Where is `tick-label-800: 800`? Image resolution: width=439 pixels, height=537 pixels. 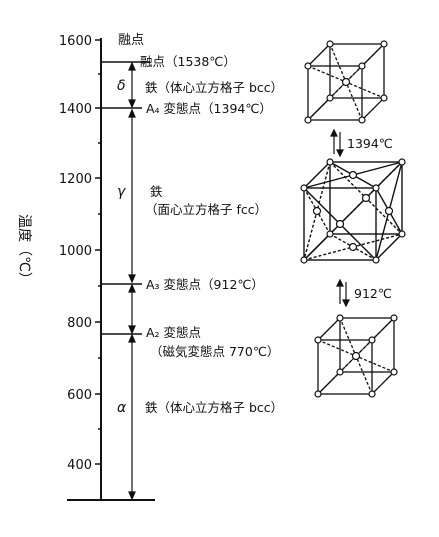
tick-label-800: 800 is located at coordinates (79, 323).